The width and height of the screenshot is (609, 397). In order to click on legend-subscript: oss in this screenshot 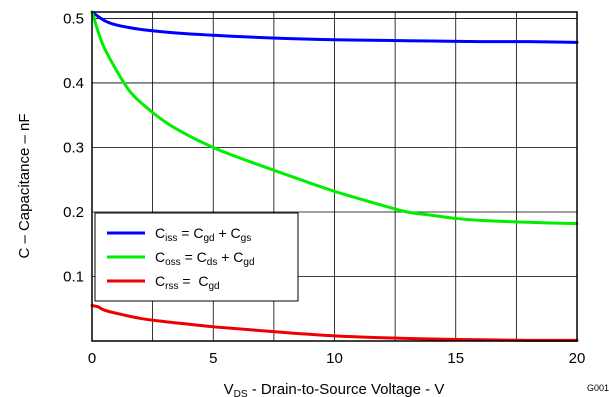, I will do `click(173, 262)`.